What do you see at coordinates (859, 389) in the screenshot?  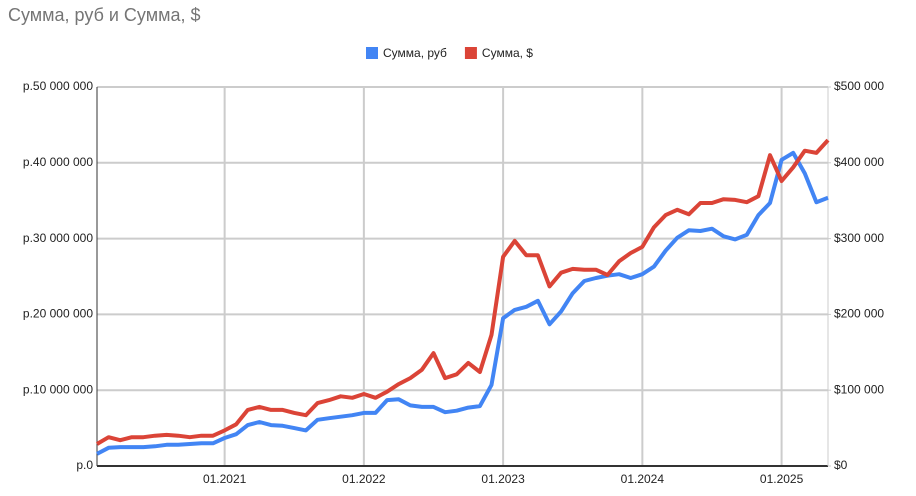 I see `y2-tick-label: $100 000` at bounding box center [859, 389].